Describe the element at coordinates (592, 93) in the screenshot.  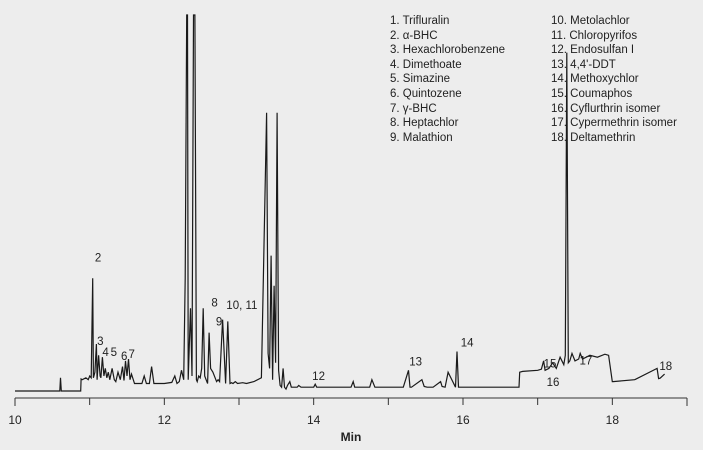
I see `legend-item: 15. Coumaphos` at that location.